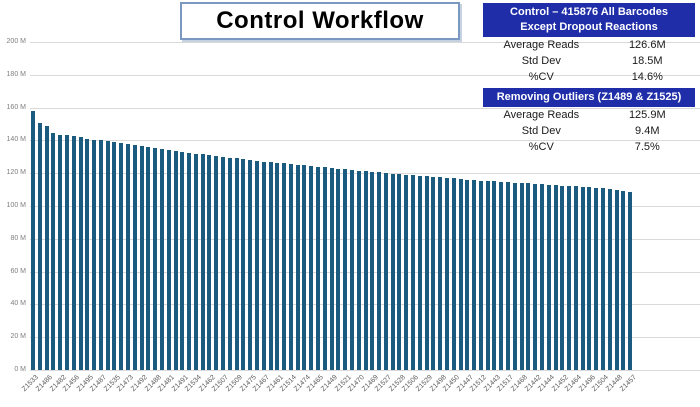  Describe the element at coordinates (589, 131) in the screenshot. I see `outliers-std-dev-row: Std Dev 9.4M` at that location.